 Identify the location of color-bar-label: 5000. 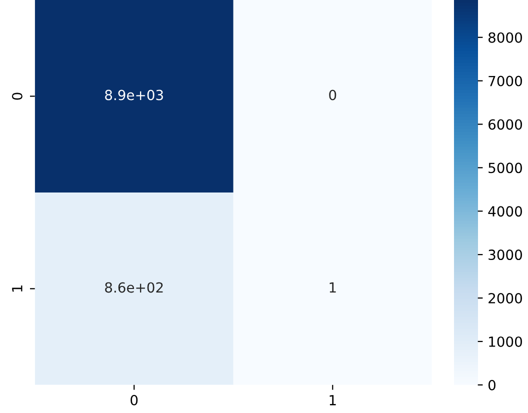
(505, 168).